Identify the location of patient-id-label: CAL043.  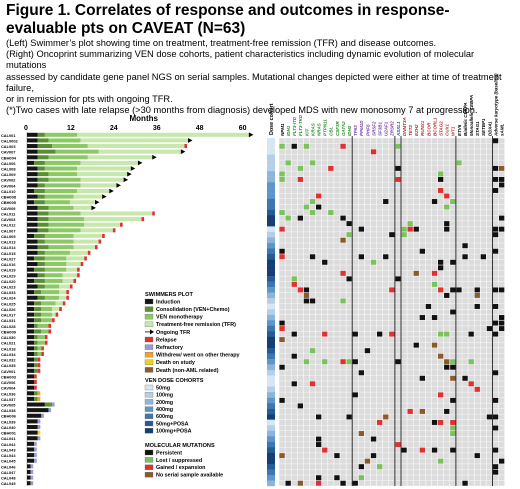
(8, 449).